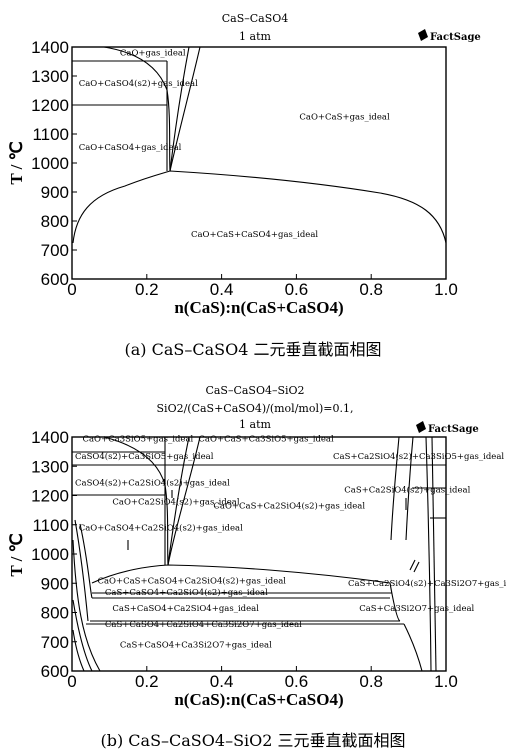 This screenshot has width=506, height=751. I want to click on boundary-a-cas-upper, so click(179, 109).